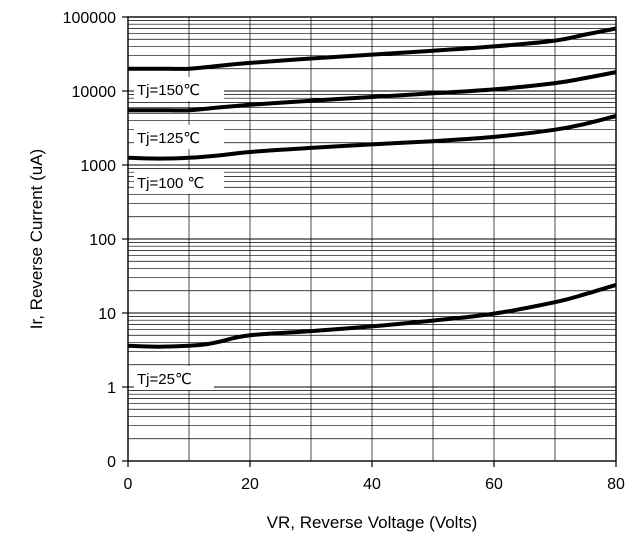 This screenshot has height=544, width=641. Describe the element at coordinates (250, 484) in the screenshot. I see `x-tick-label: 20` at that location.